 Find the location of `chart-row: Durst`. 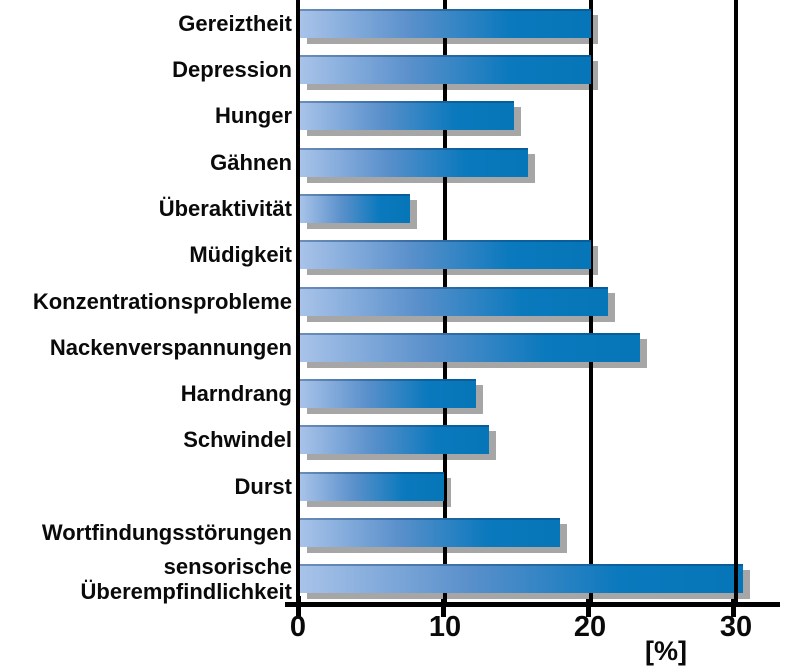

chart-row: Durst is located at coordinates (392, 486).